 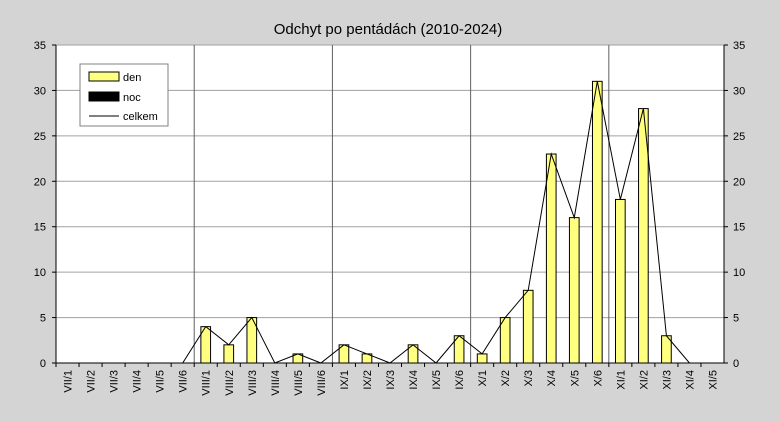 I want to click on x-tick-label: IX/6, so click(x=460, y=380).